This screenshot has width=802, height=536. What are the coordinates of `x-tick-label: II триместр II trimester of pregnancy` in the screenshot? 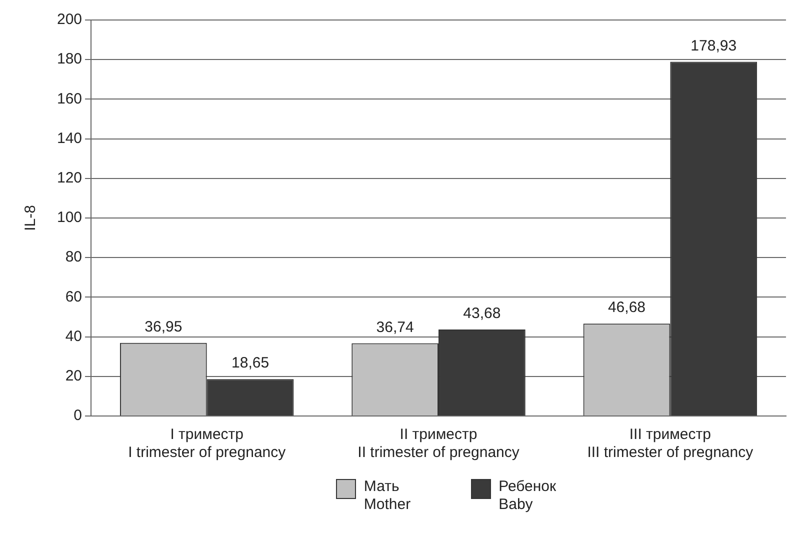 It's located at (439, 444).